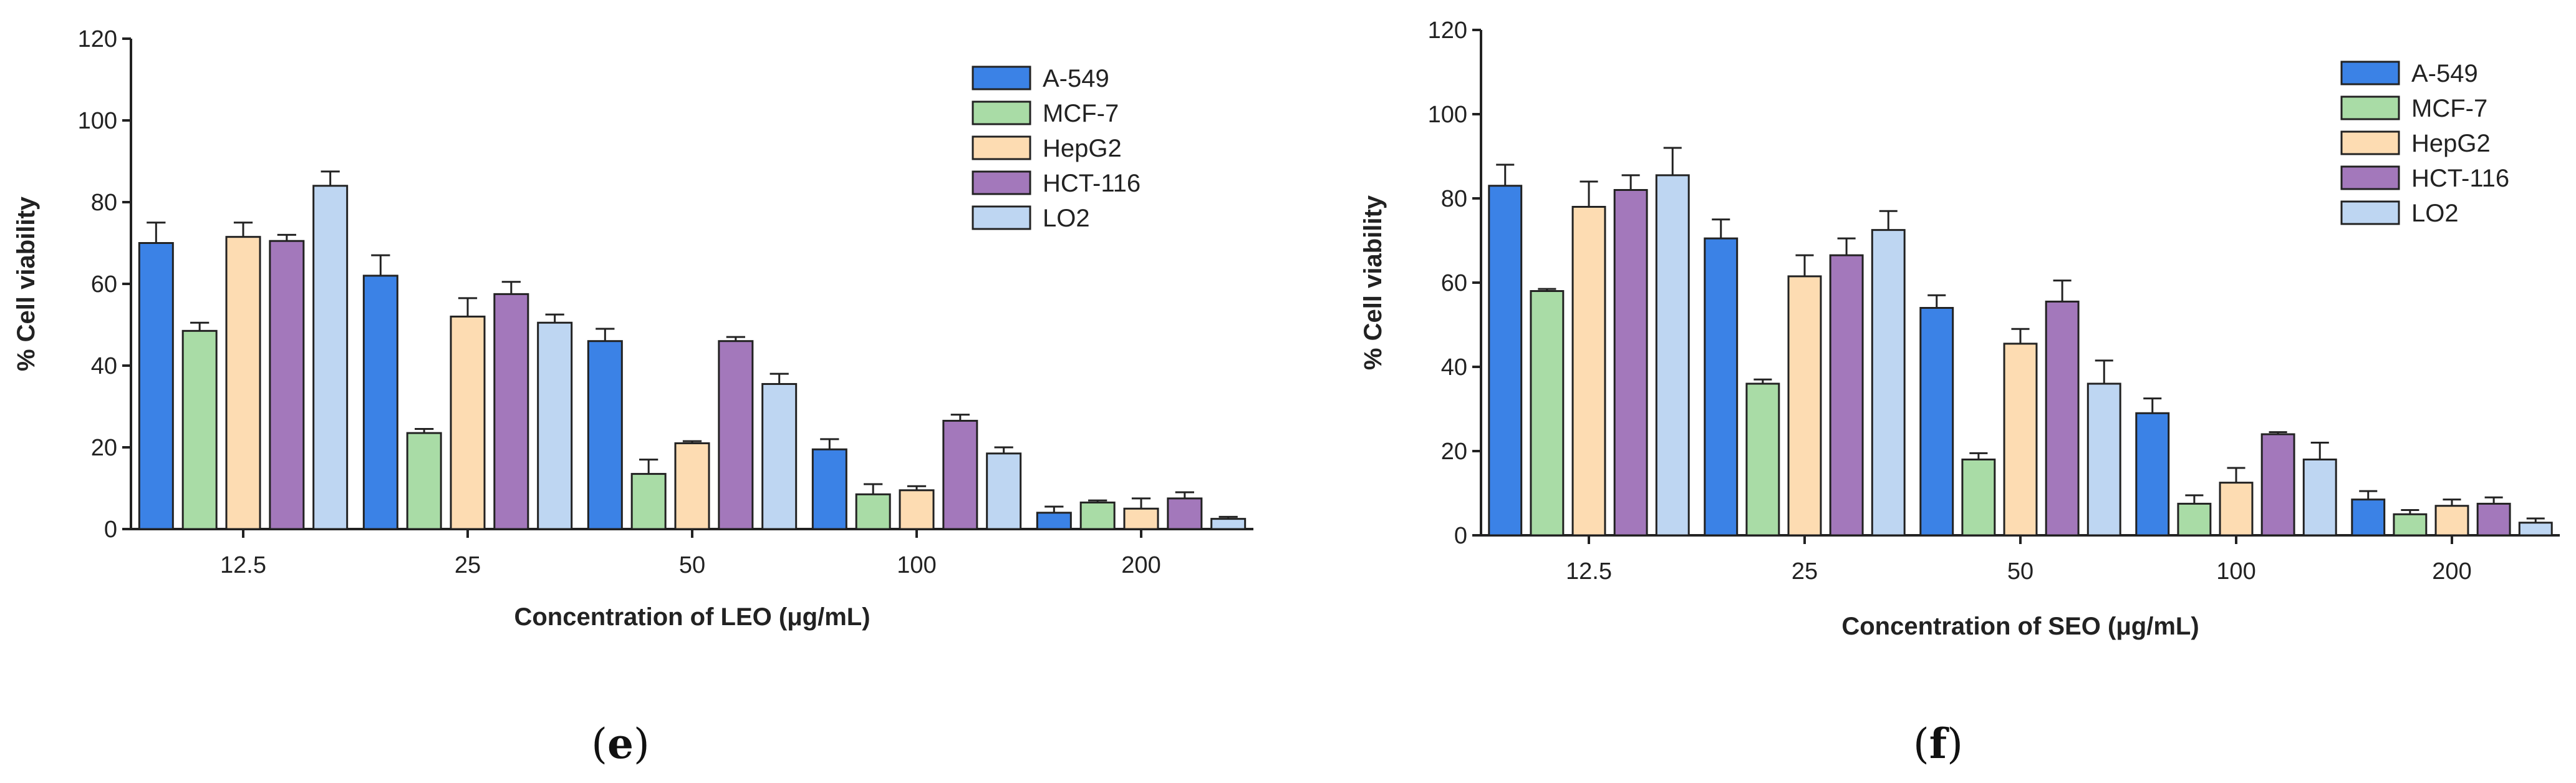  I want to click on panel-label: (f), so click(1938, 743).